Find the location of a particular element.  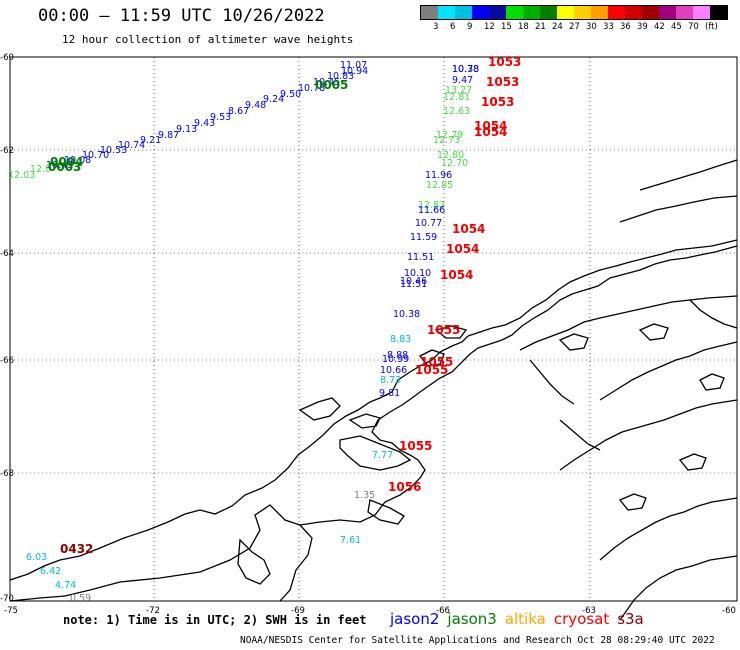

pass-time-label: 1053 is located at coordinates (497, 102).